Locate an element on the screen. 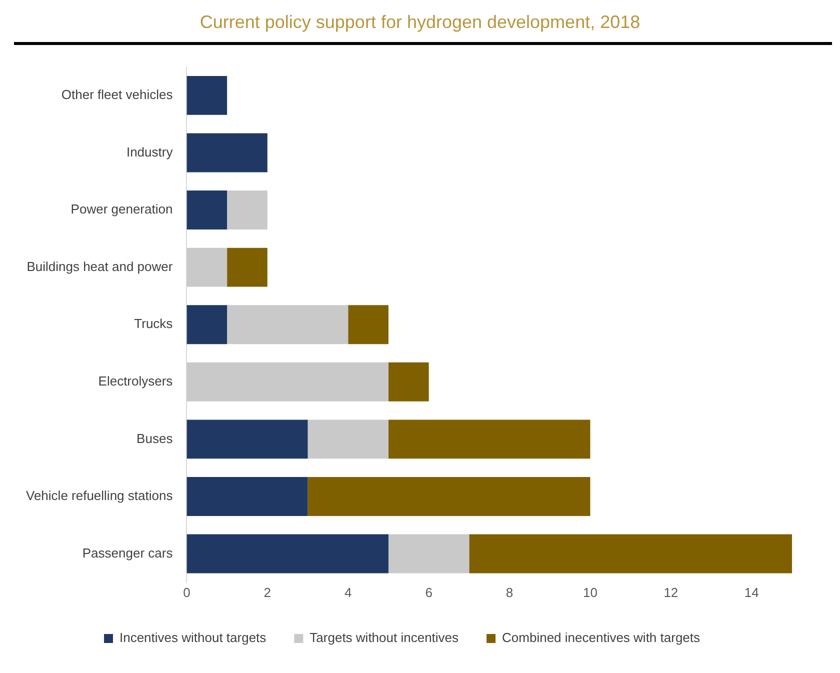 This screenshot has width=840, height=673. x-tick-label: 2 is located at coordinates (268, 592).